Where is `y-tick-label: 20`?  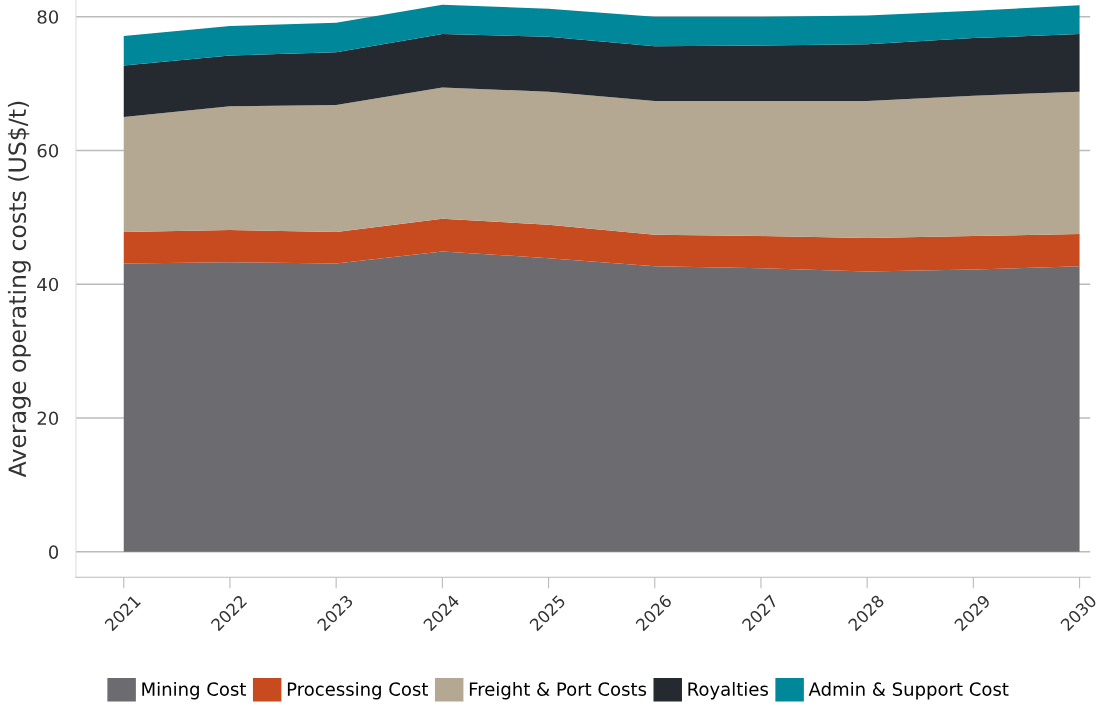
y-tick-label: 20 is located at coordinates (48, 418).